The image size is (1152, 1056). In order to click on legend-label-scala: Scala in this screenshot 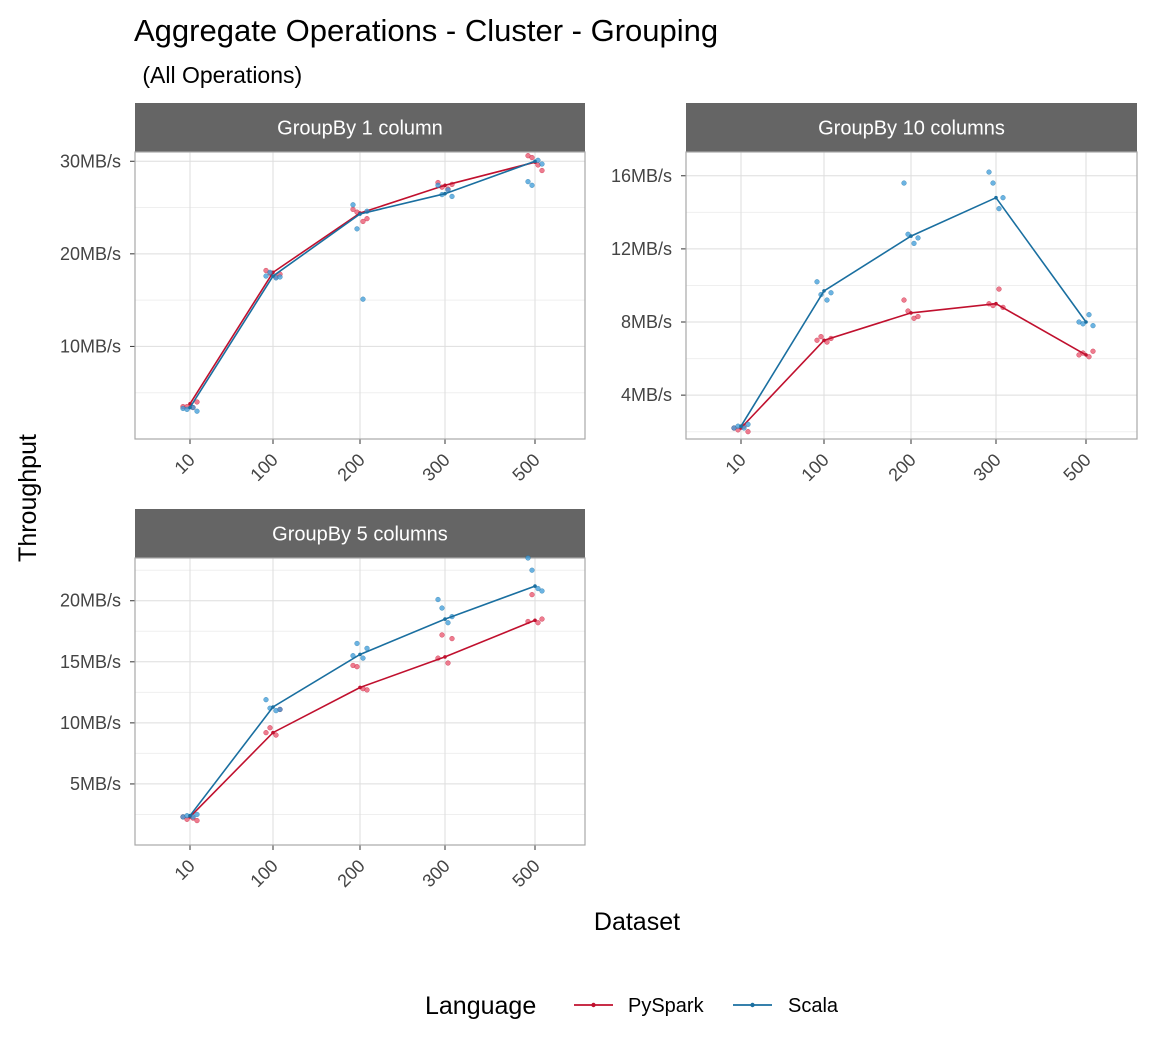, I will do `click(813, 1006)`.